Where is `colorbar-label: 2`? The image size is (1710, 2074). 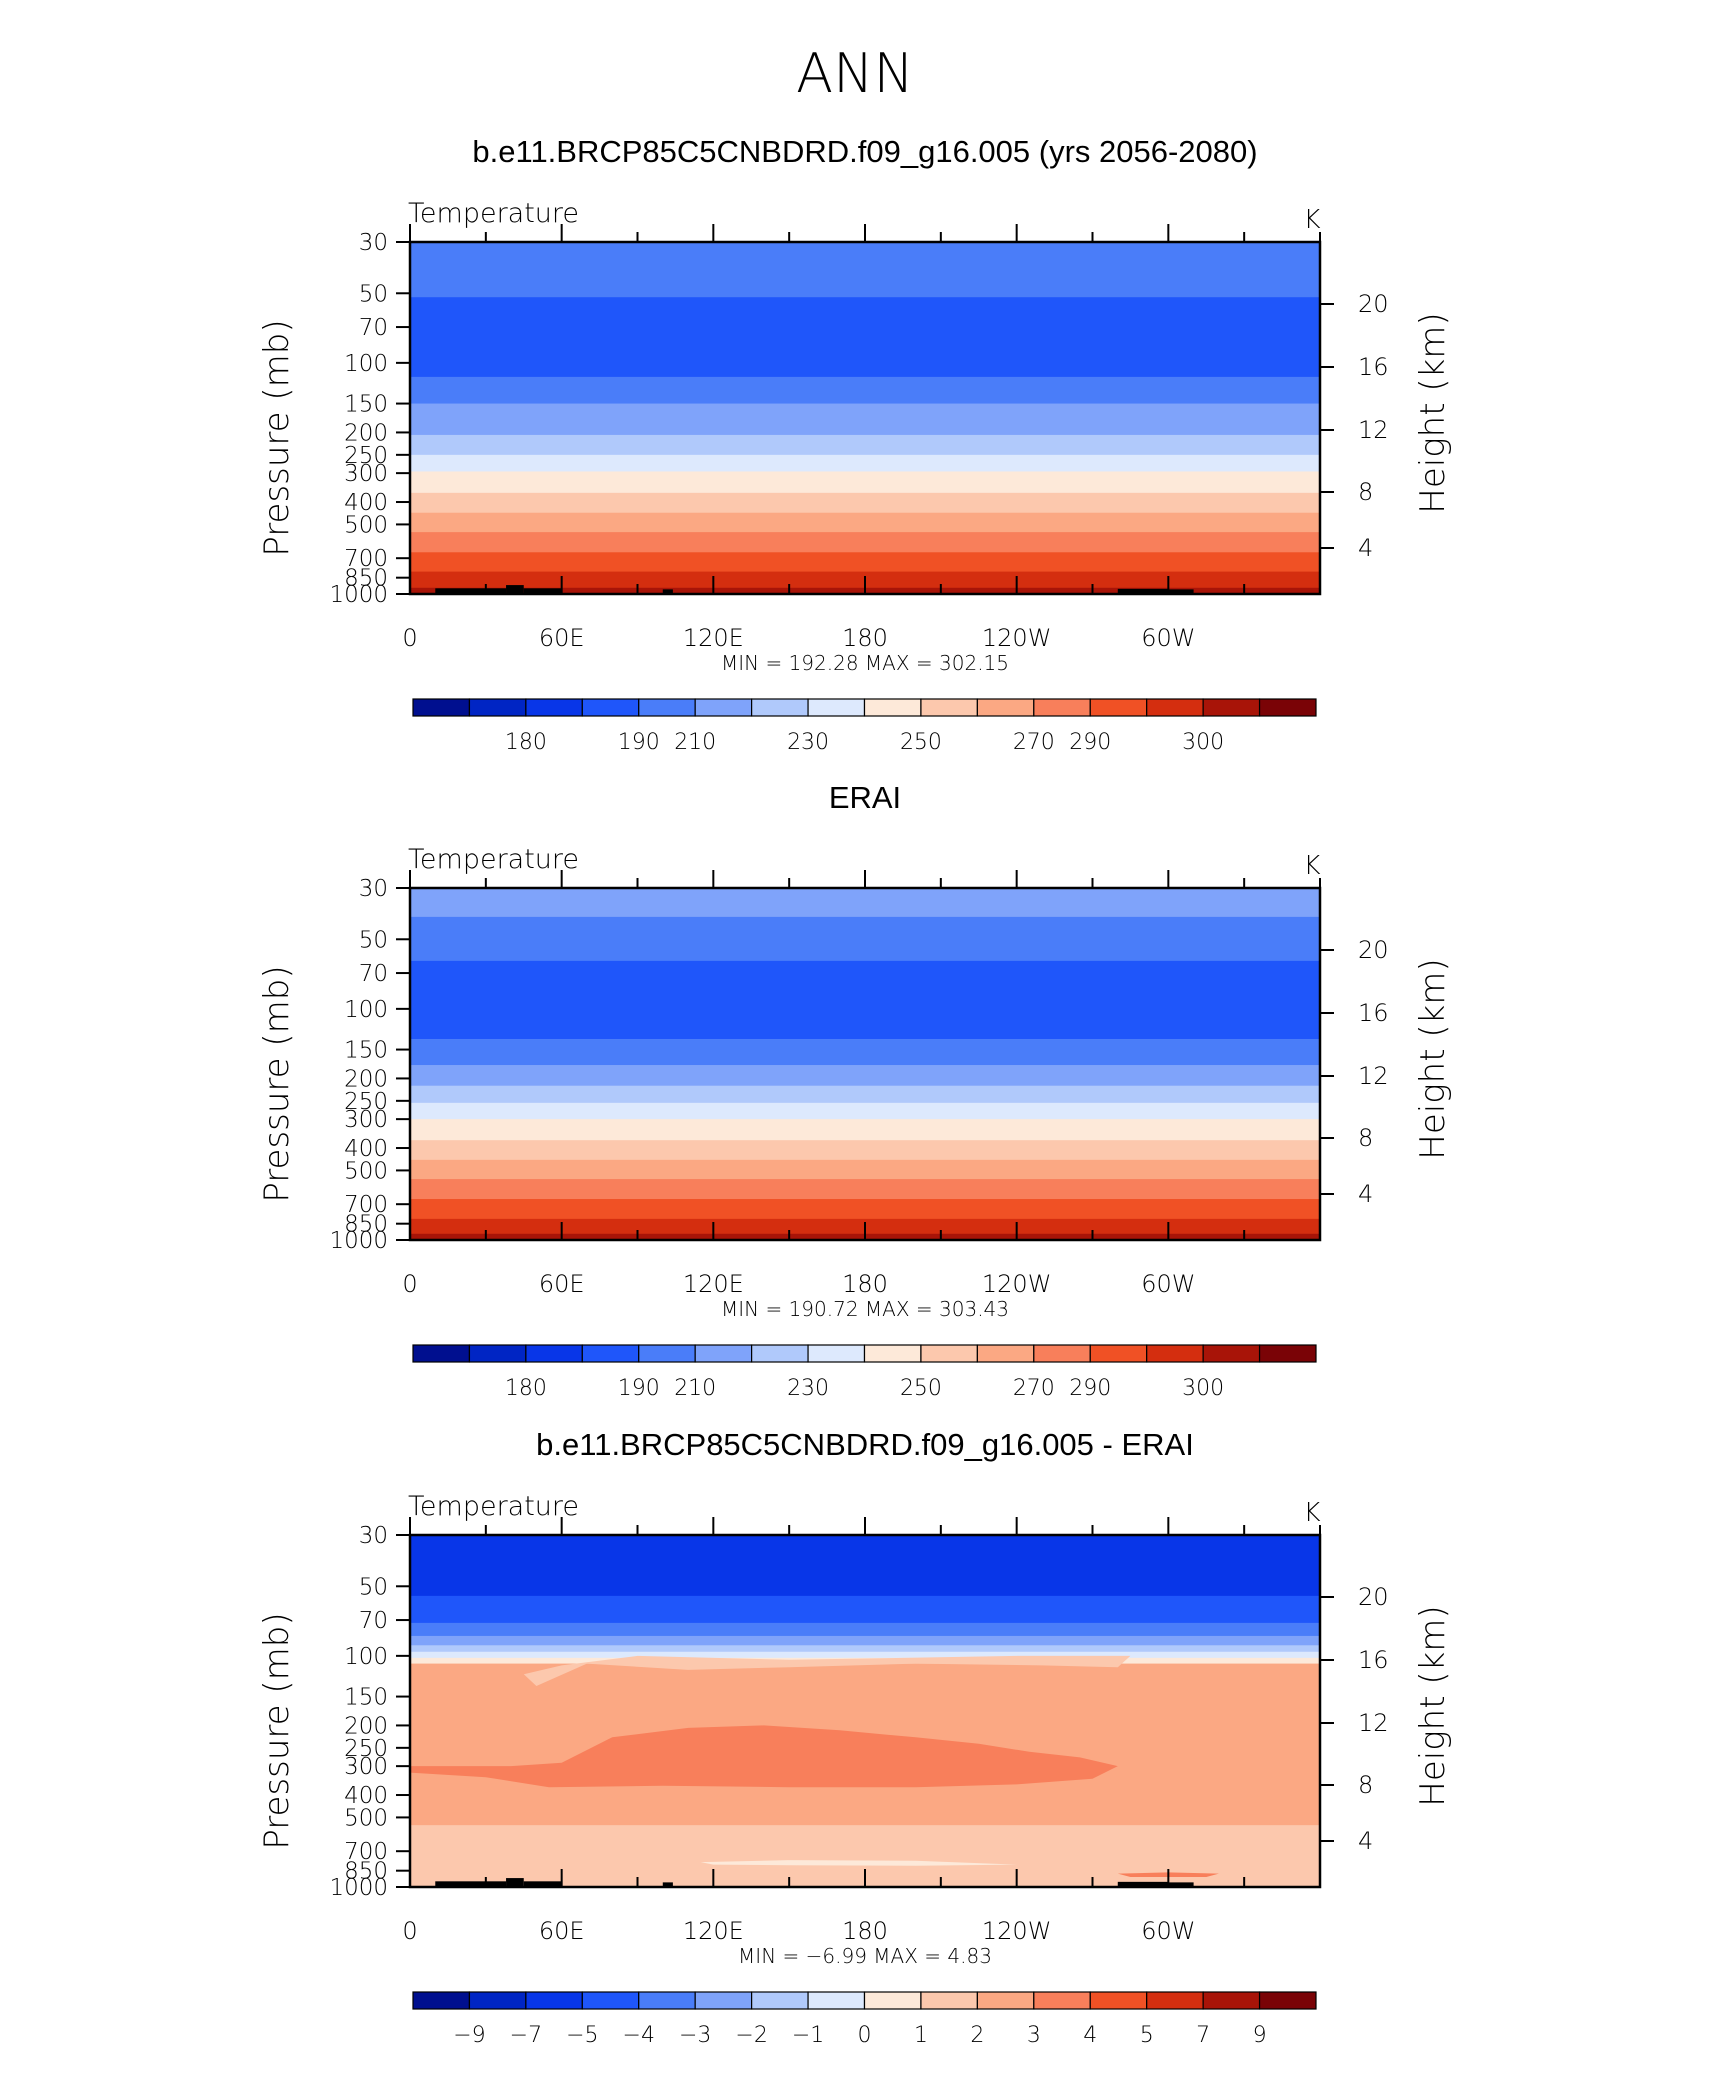
colorbar-label: 2 is located at coordinates (977, 2035).